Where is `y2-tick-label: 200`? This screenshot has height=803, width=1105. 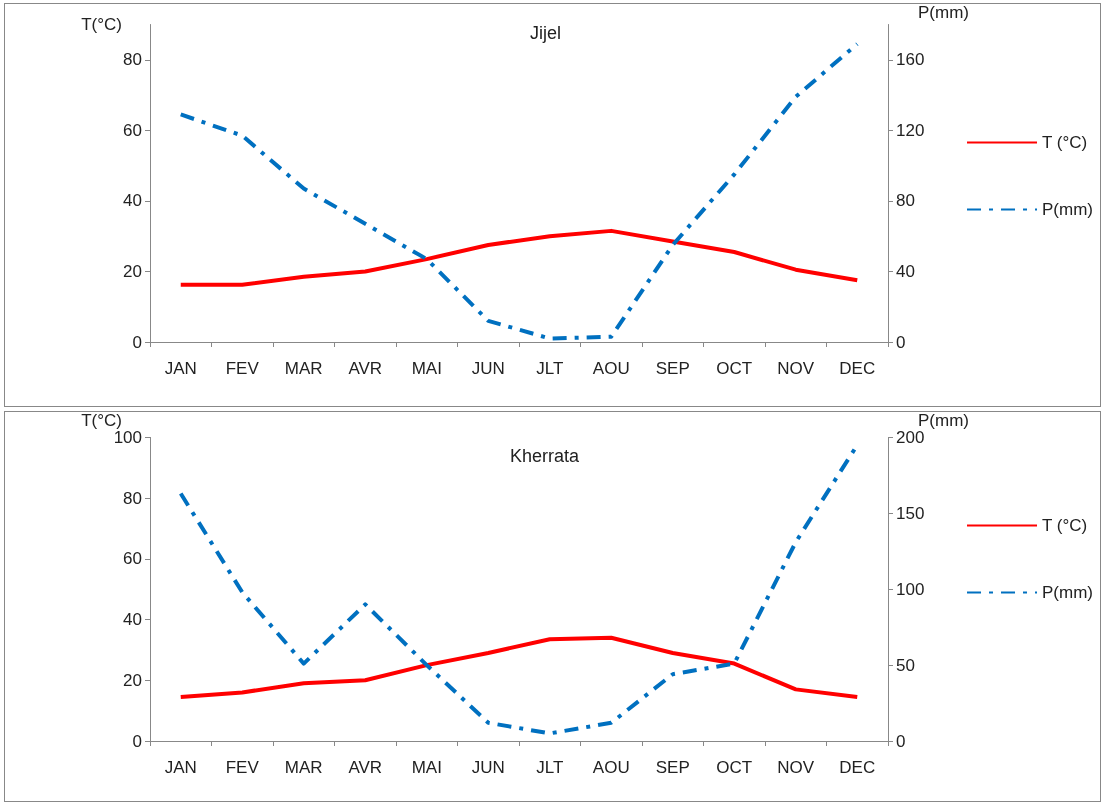
y2-tick-label: 200 is located at coordinates (910, 437).